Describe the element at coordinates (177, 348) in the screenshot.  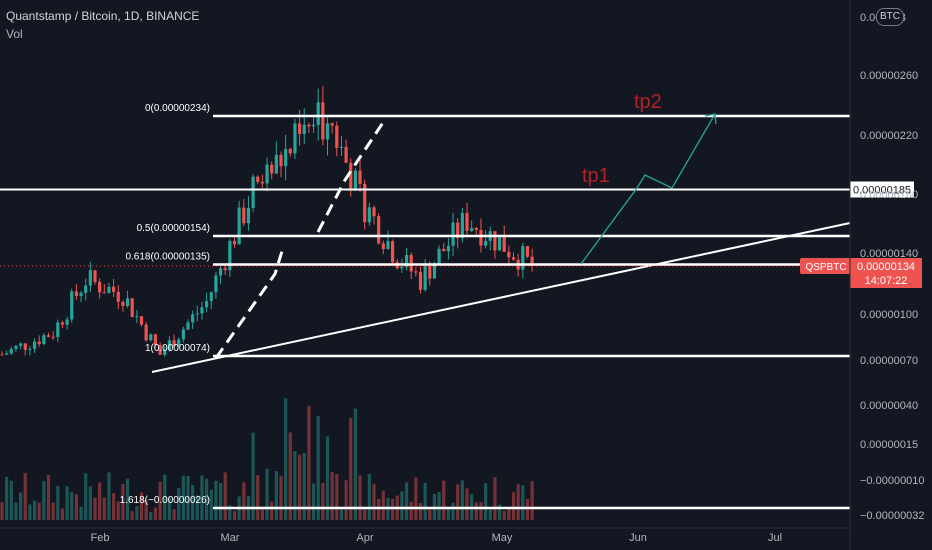
I see `fib-level-label: 1(0.00000074)` at that location.